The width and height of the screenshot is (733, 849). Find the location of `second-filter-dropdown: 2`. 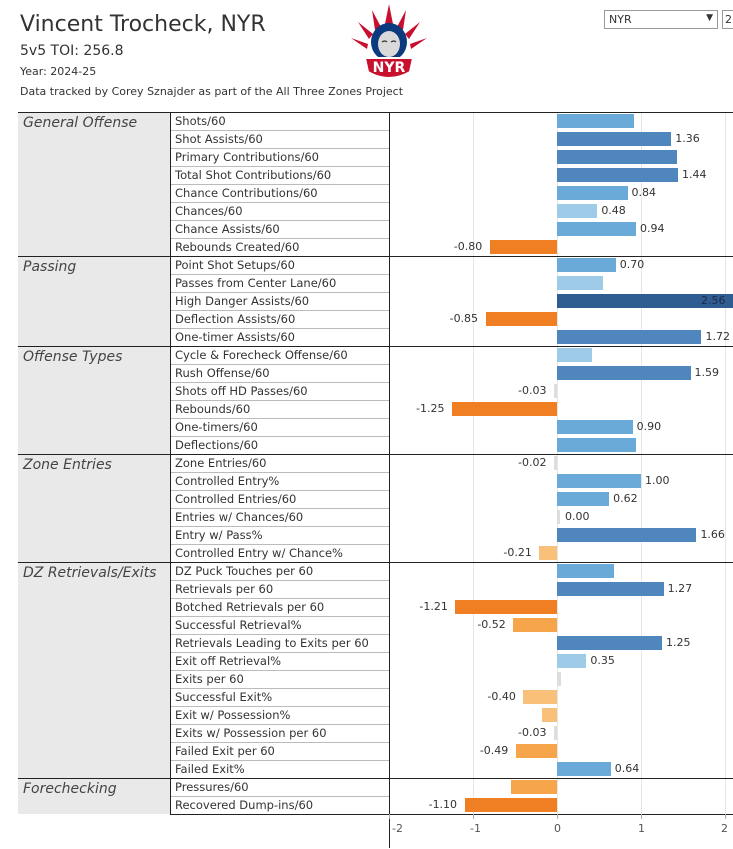

second-filter-dropdown: 2 is located at coordinates (727, 19).